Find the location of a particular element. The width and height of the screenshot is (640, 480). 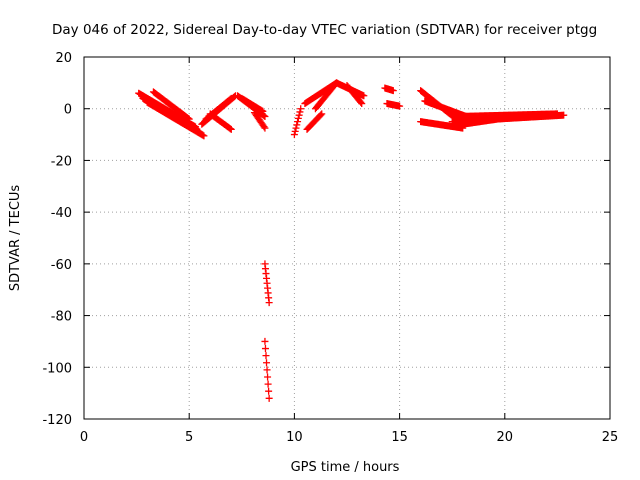

series-arc-a3 is located at coordinates (175, 119).